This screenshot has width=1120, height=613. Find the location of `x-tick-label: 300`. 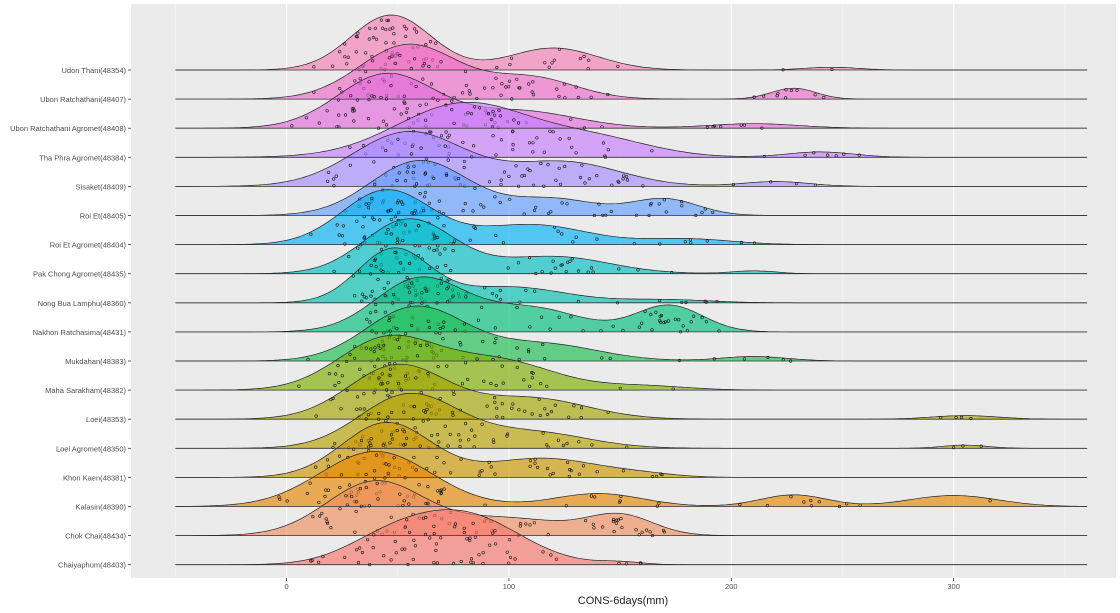

x-tick-label: 300 is located at coordinates (953, 586).